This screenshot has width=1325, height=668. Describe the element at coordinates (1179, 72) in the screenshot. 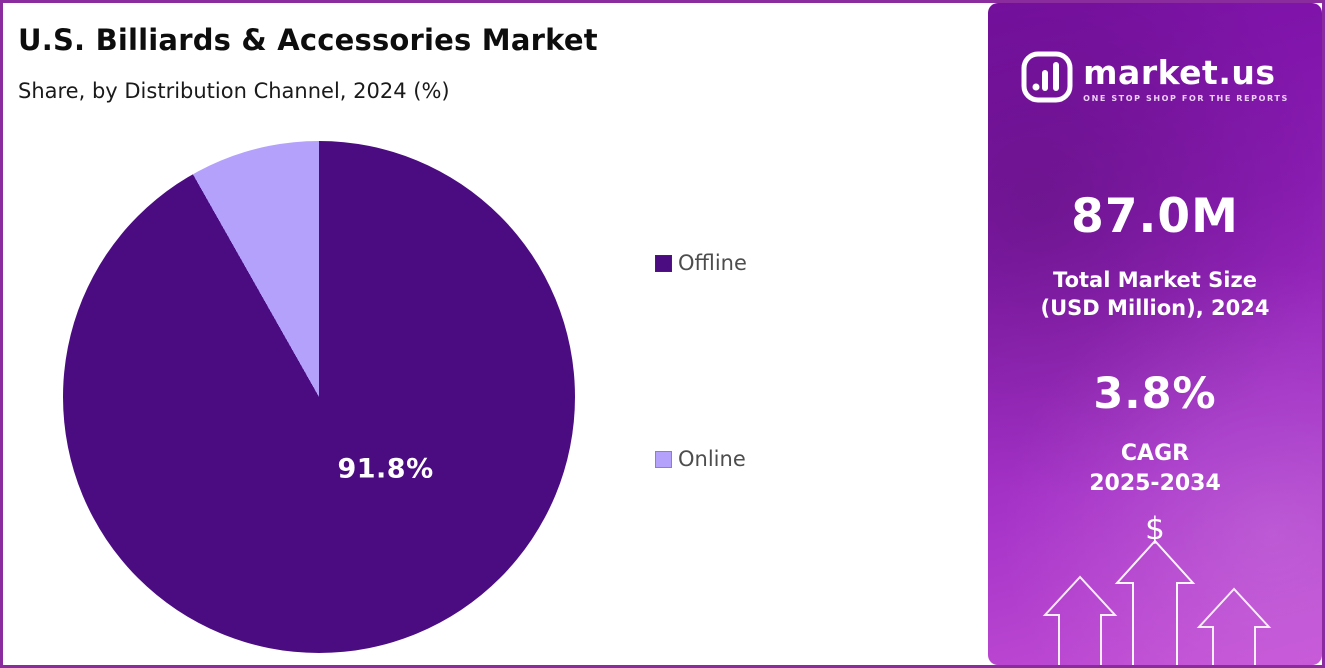

I see `brand-name: market.us` at that location.